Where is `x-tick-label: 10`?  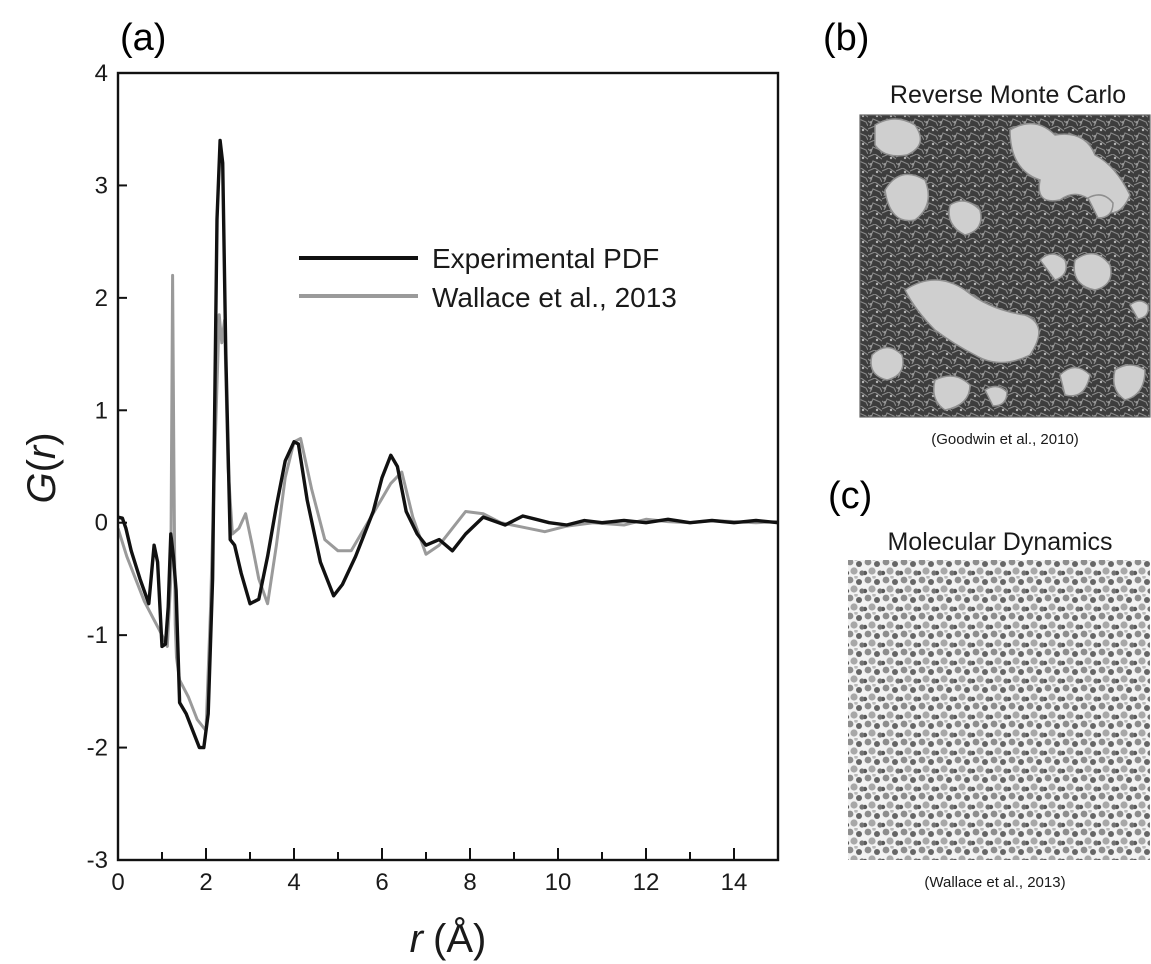
x-tick-label: 10 is located at coordinates (558, 882).